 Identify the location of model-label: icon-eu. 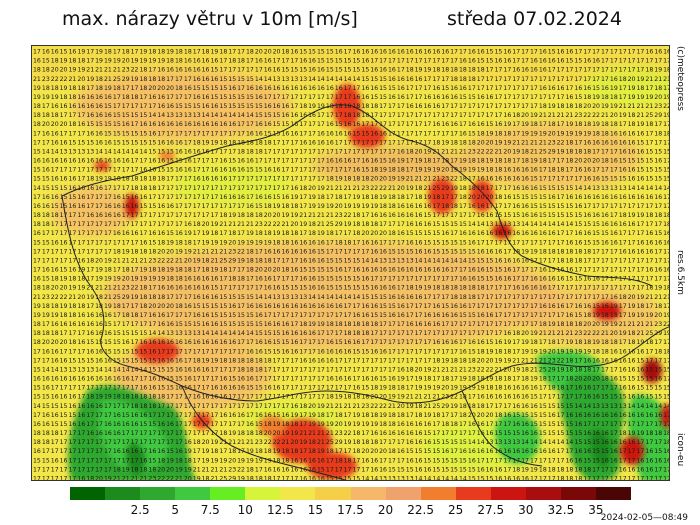
(680, 450).